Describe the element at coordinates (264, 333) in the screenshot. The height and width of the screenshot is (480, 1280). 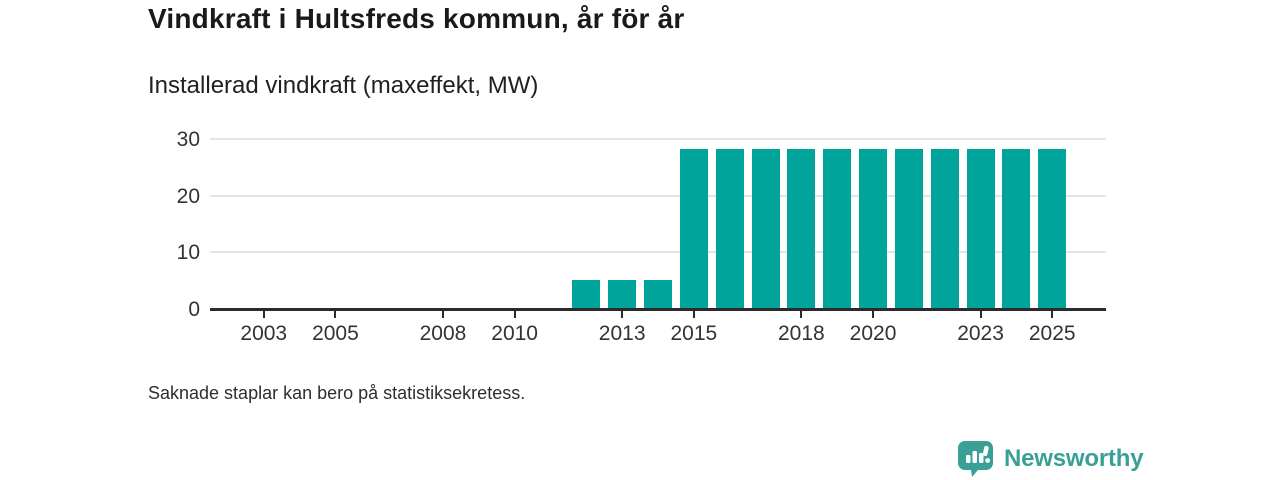
I see `x-tick-label: 2003` at that location.